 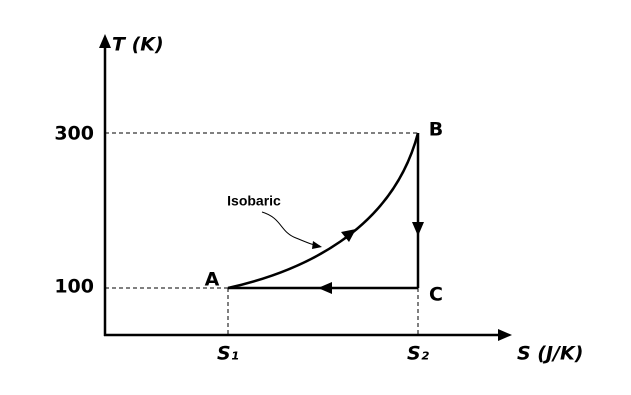 What do you see at coordinates (105, 41) in the screenshot?
I see `y-axis-arrow` at bounding box center [105, 41].